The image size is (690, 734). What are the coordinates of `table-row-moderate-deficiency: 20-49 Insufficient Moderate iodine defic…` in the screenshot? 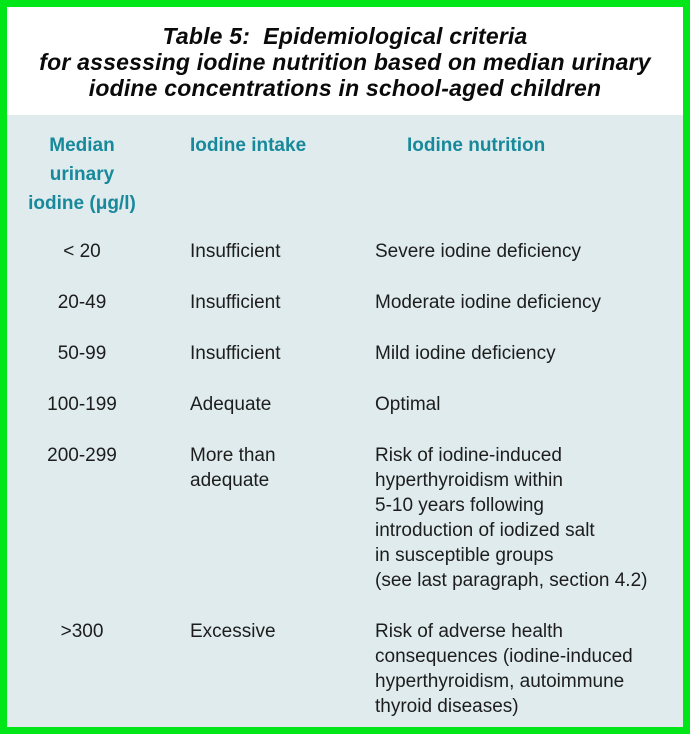 It's located at (345, 302).